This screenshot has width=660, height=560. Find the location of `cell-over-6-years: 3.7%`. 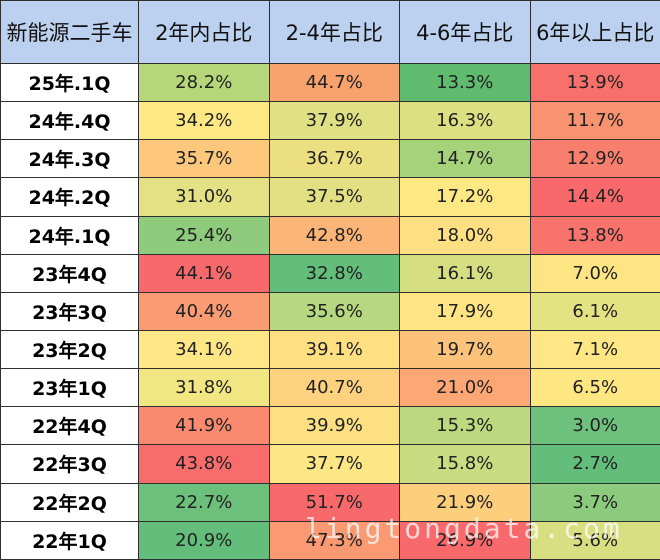

cell-over-6-years: 3.7% is located at coordinates (594, 502).